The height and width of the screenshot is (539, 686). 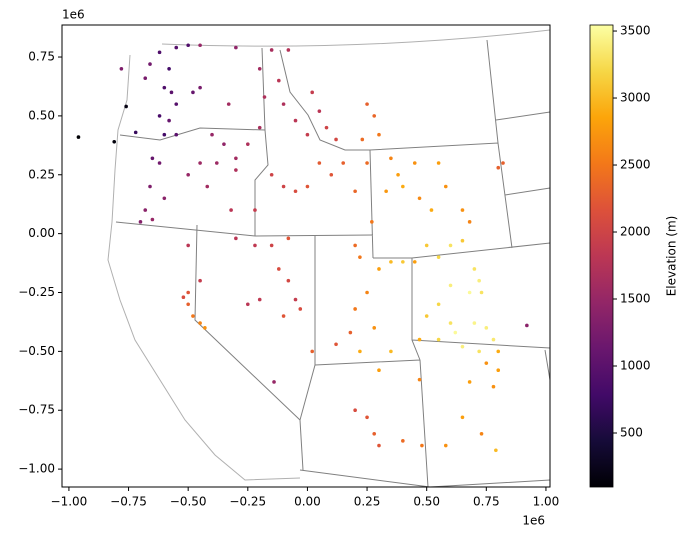 I want to click on x-offset-label: 1e6, so click(x=533, y=521).